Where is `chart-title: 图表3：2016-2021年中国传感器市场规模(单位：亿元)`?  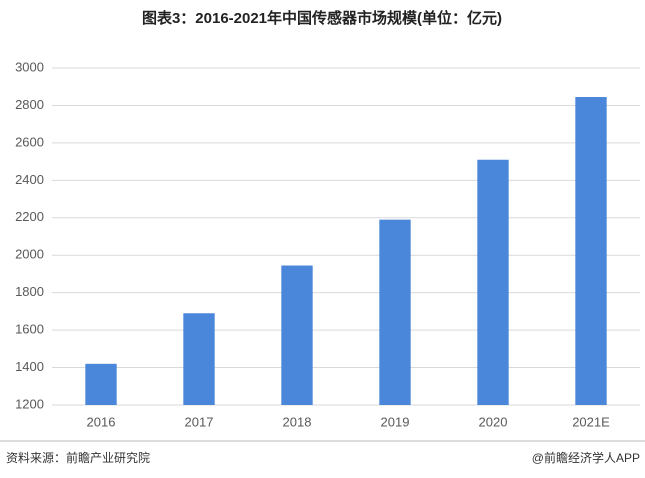 chart-title: 图表3：2016-2021年中国传感器市场规模(单位：亿元) is located at coordinates (322, 18).